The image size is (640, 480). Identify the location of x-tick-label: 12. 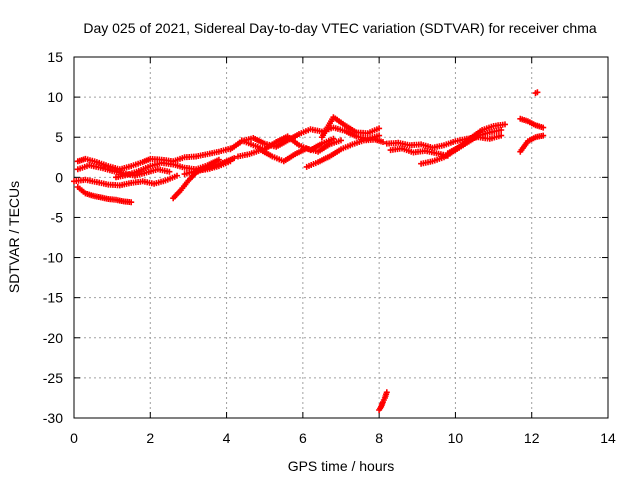
(532, 438).